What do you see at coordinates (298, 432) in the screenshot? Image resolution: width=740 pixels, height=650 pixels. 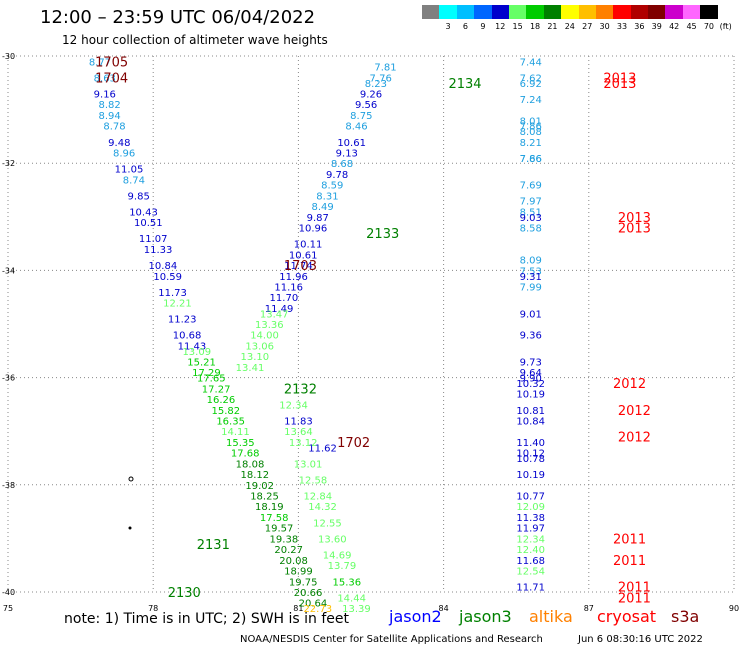 I see `wave-height-point: 13.64` at bounding box center [298, 432].